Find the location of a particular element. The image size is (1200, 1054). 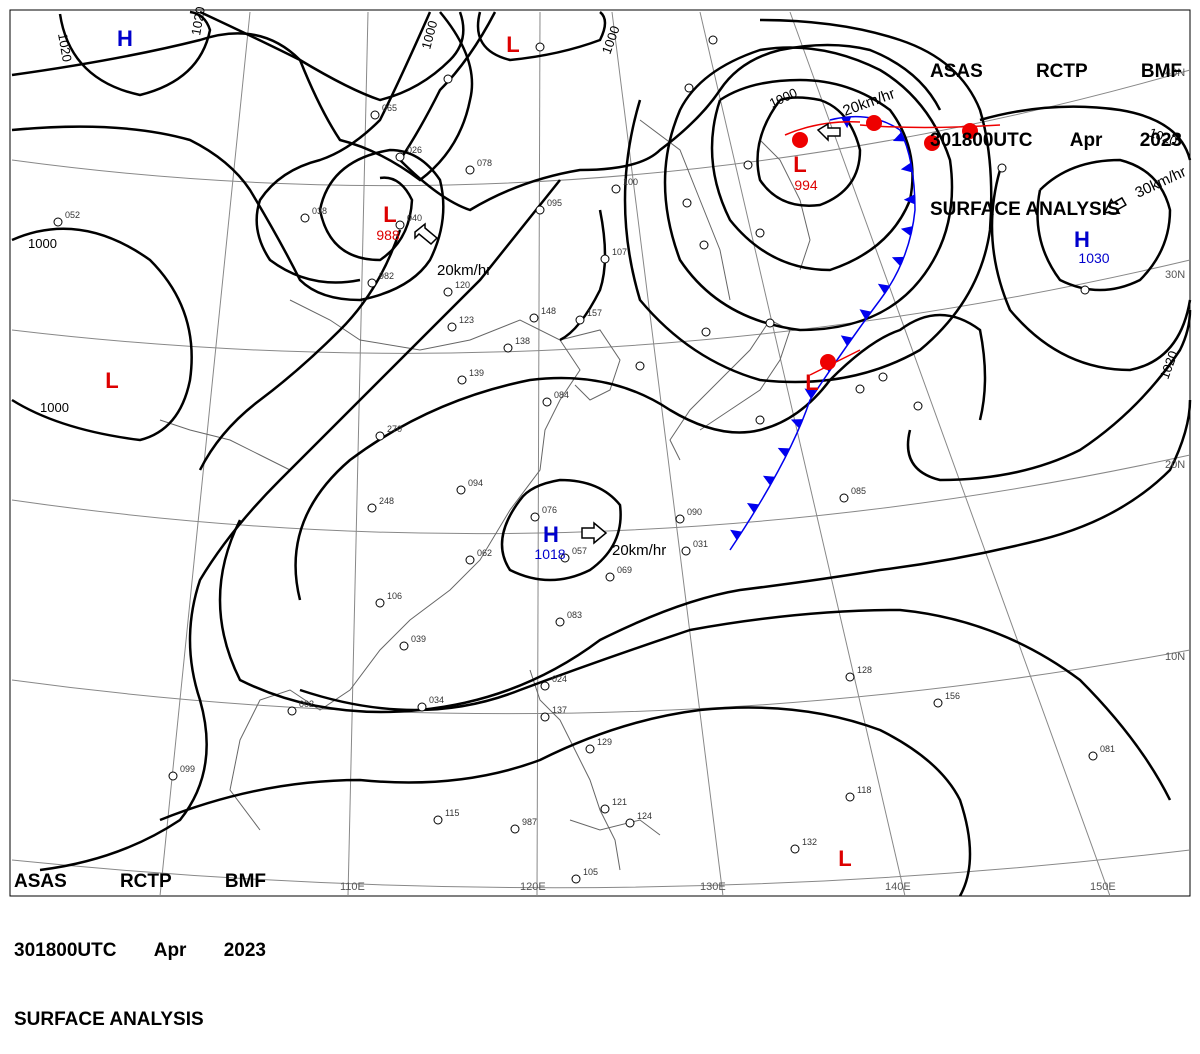

svg-text: 150E is located at coordinates (1103, 887).